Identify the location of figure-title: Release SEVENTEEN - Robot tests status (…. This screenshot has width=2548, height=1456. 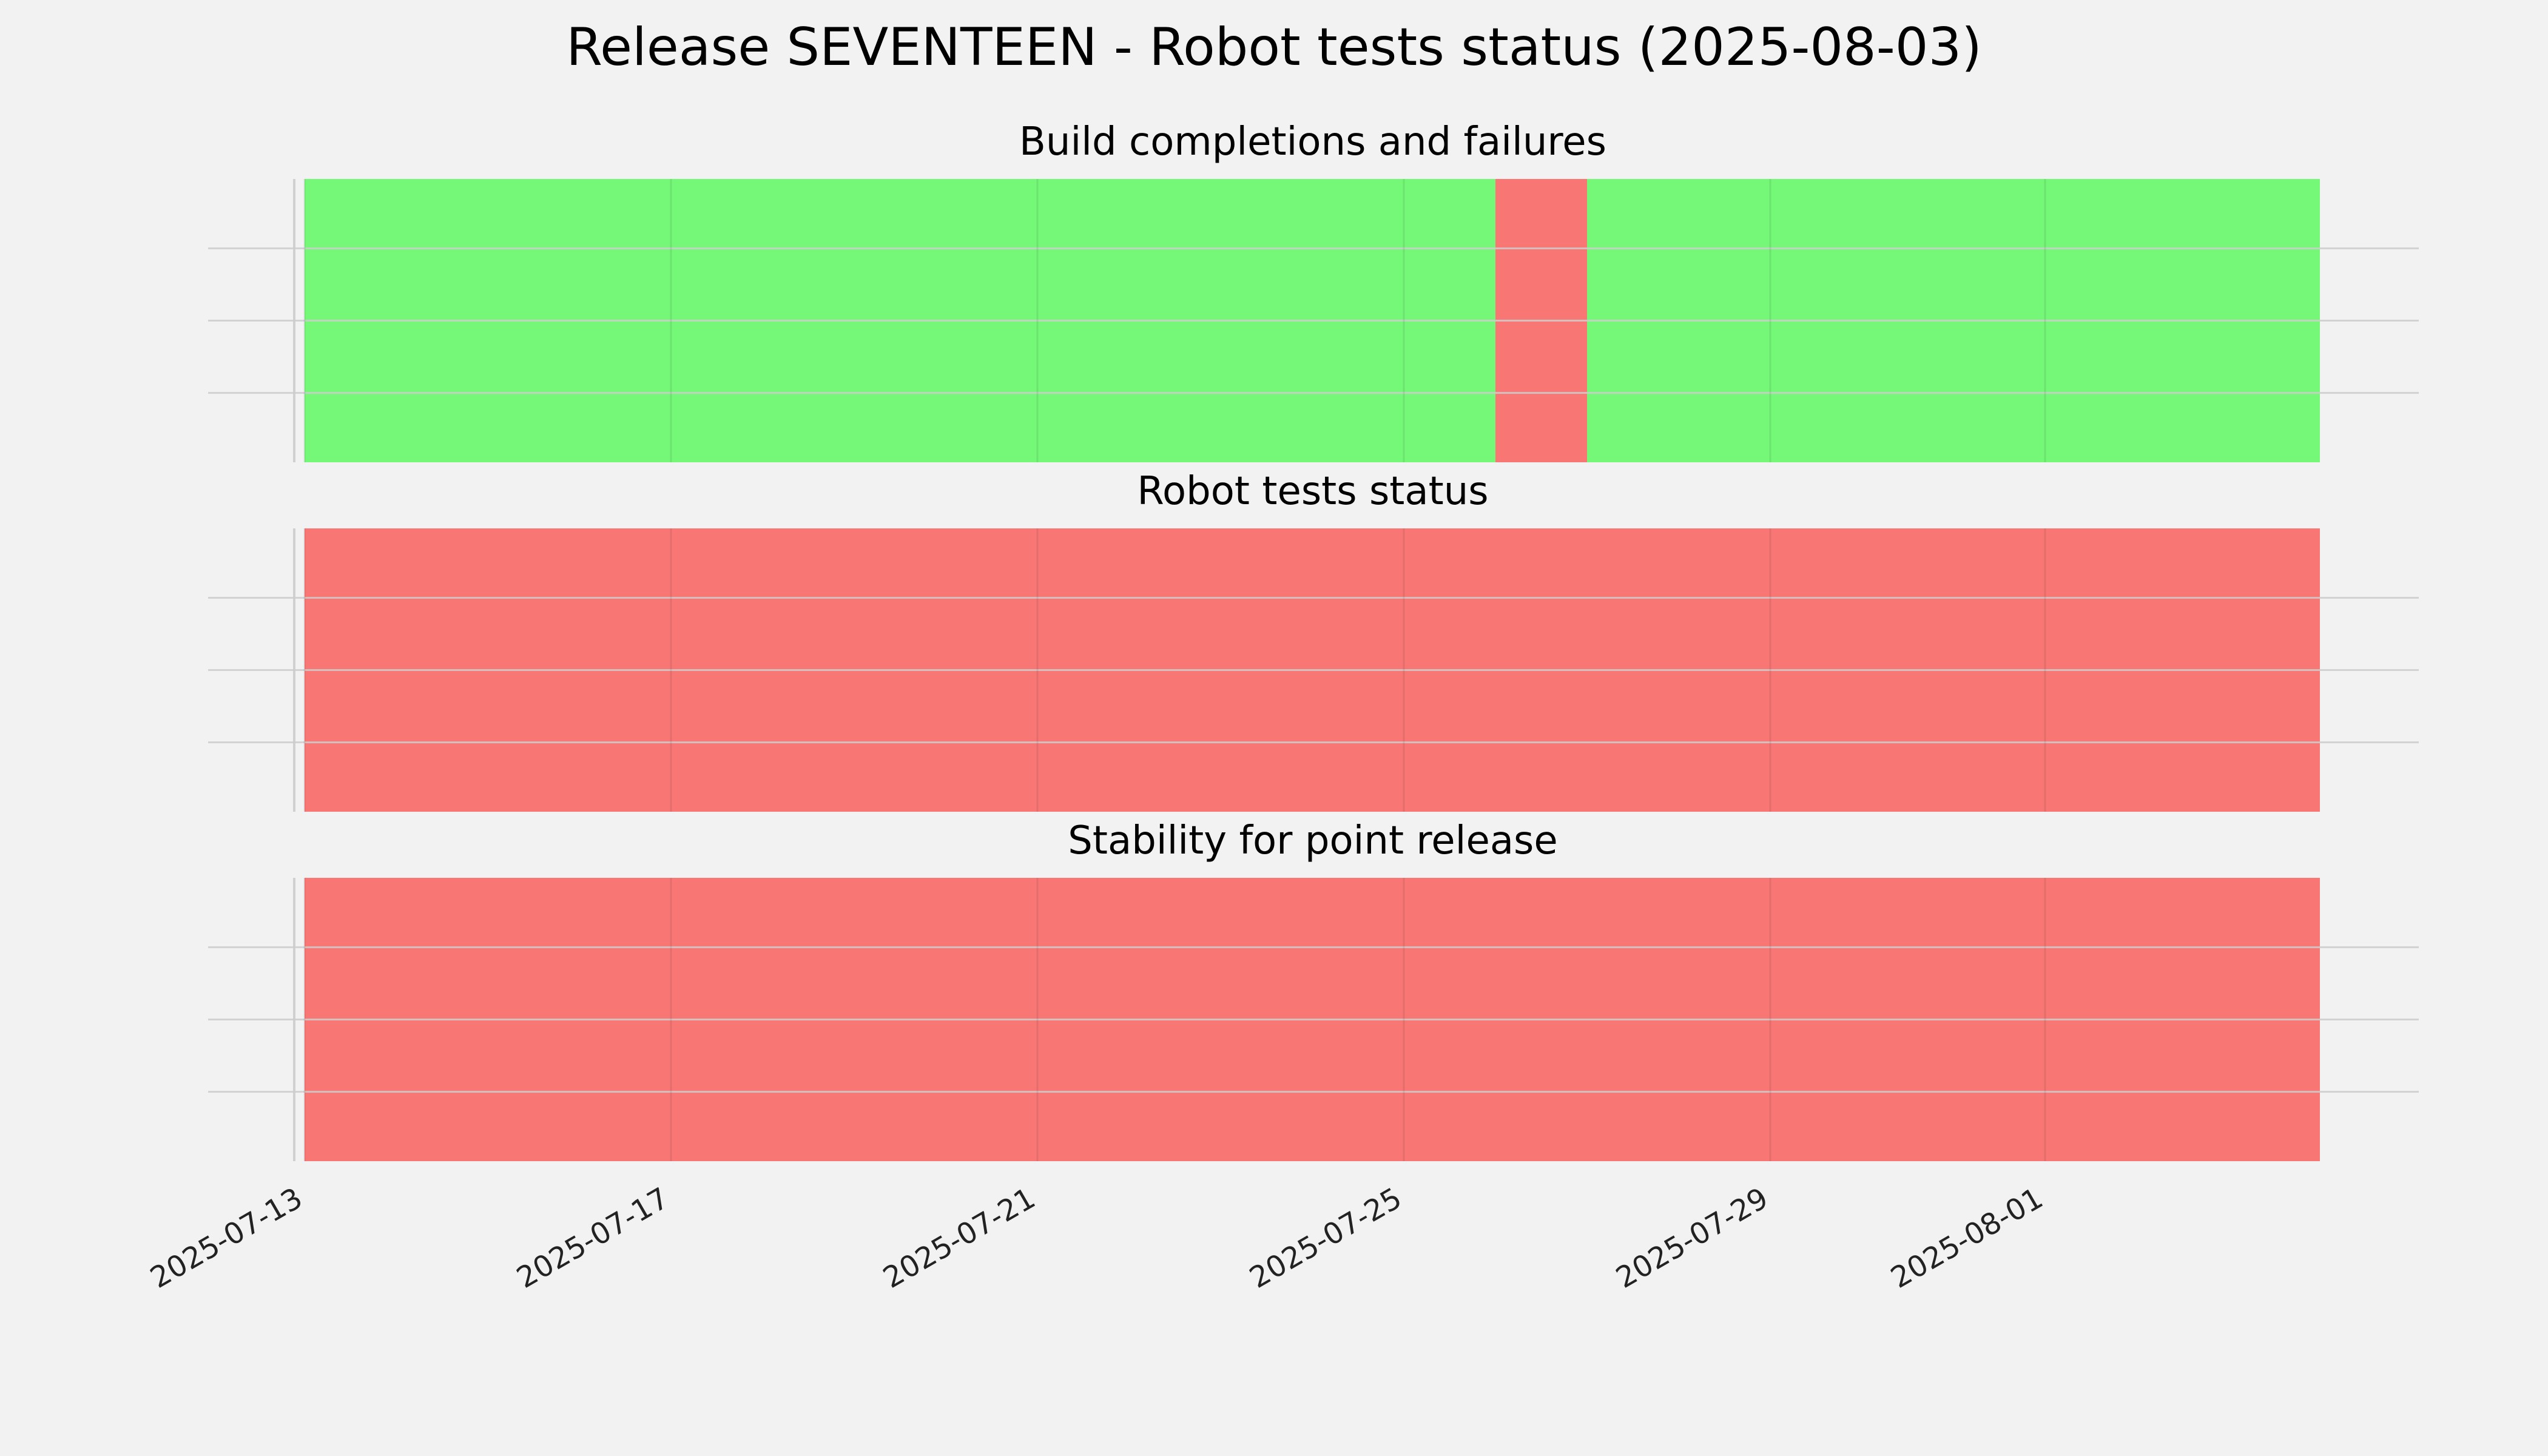
(1274, 47).